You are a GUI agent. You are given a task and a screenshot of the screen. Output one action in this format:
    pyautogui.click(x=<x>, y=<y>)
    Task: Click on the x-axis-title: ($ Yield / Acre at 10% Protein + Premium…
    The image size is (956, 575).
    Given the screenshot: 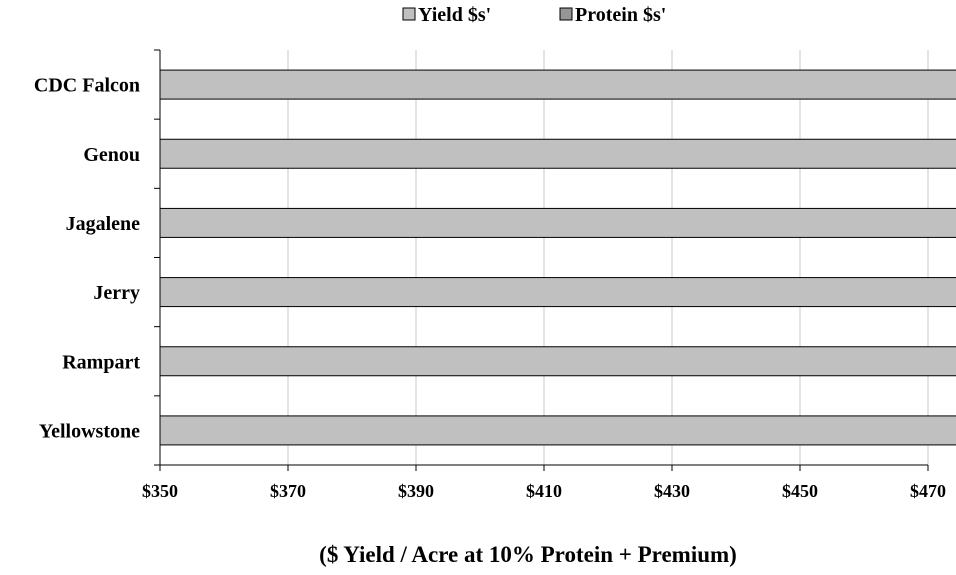 What is the action you would take?
    pyautogui.click(x=528, y=554)
    